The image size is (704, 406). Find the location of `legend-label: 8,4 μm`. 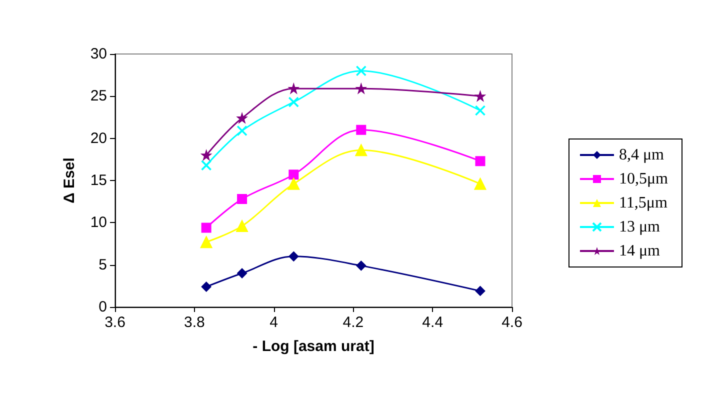

legend-label: 8,4 μm is located at coordinates (641, 155).